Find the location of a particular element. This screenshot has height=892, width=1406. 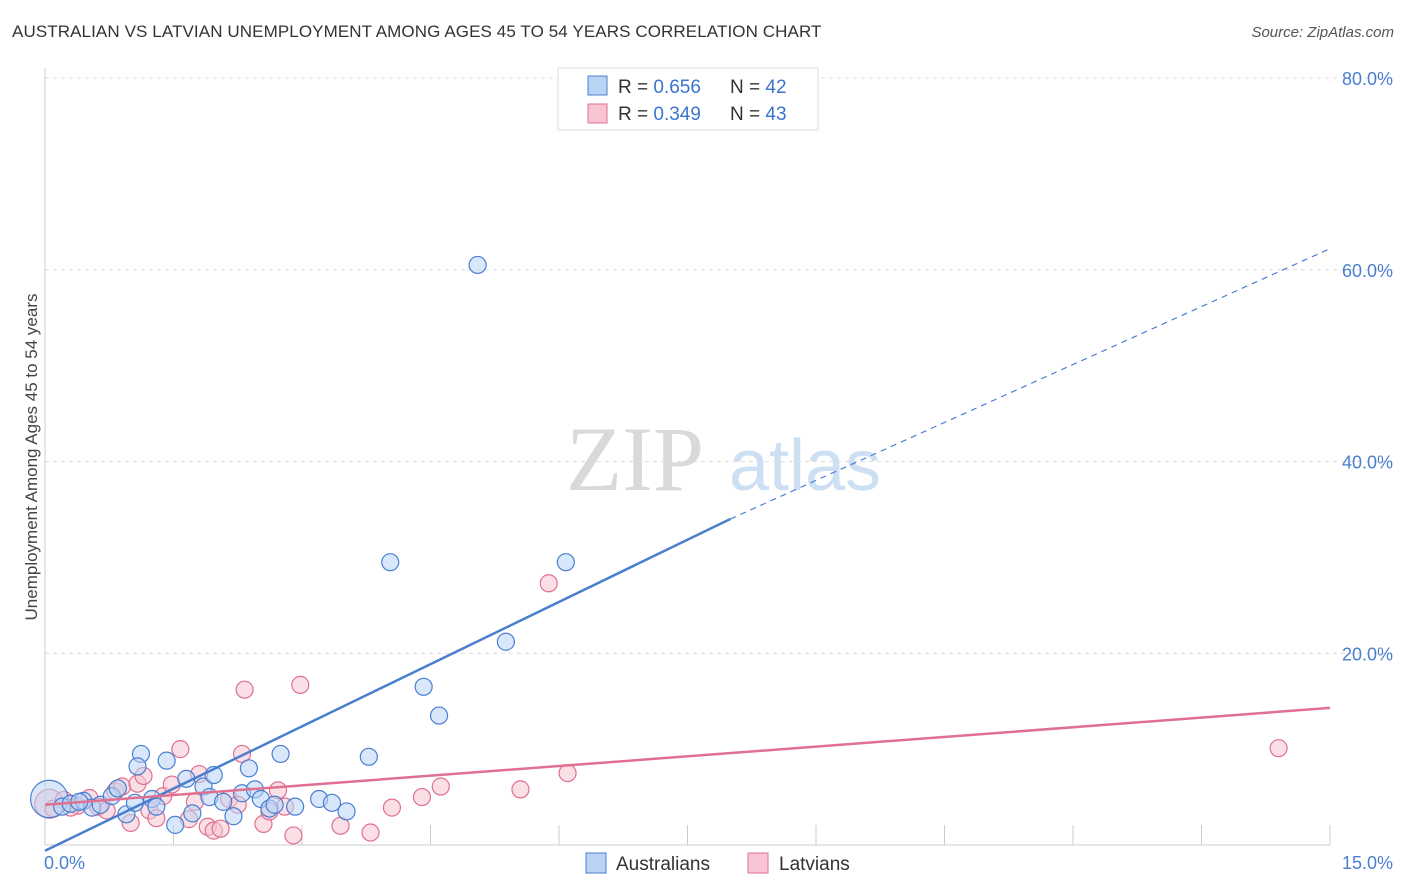

y-tick-label-1: 40.0% is located at coordinates (1367, 463).